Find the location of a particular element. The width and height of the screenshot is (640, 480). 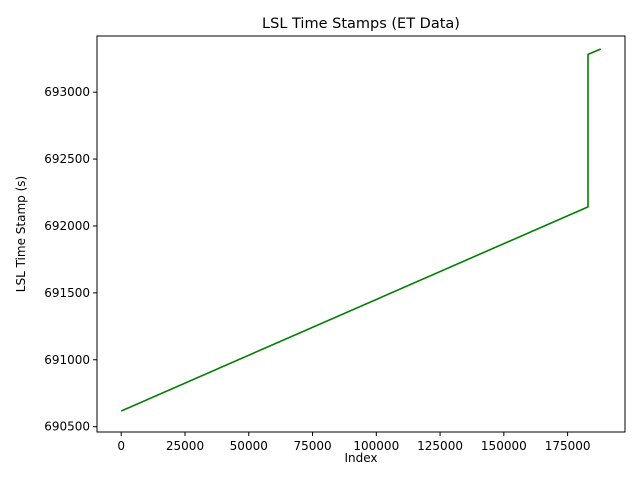

y-tick-label: 691000 is located at coordinates (67, 360).